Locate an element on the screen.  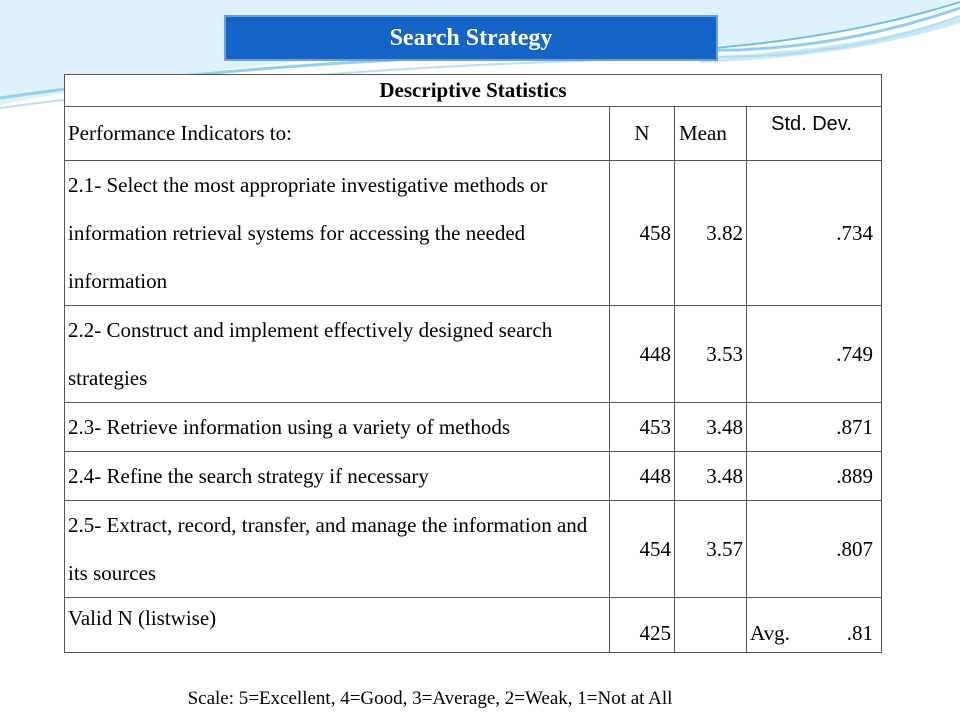
header-n: N is located at coordinates (642, 133).